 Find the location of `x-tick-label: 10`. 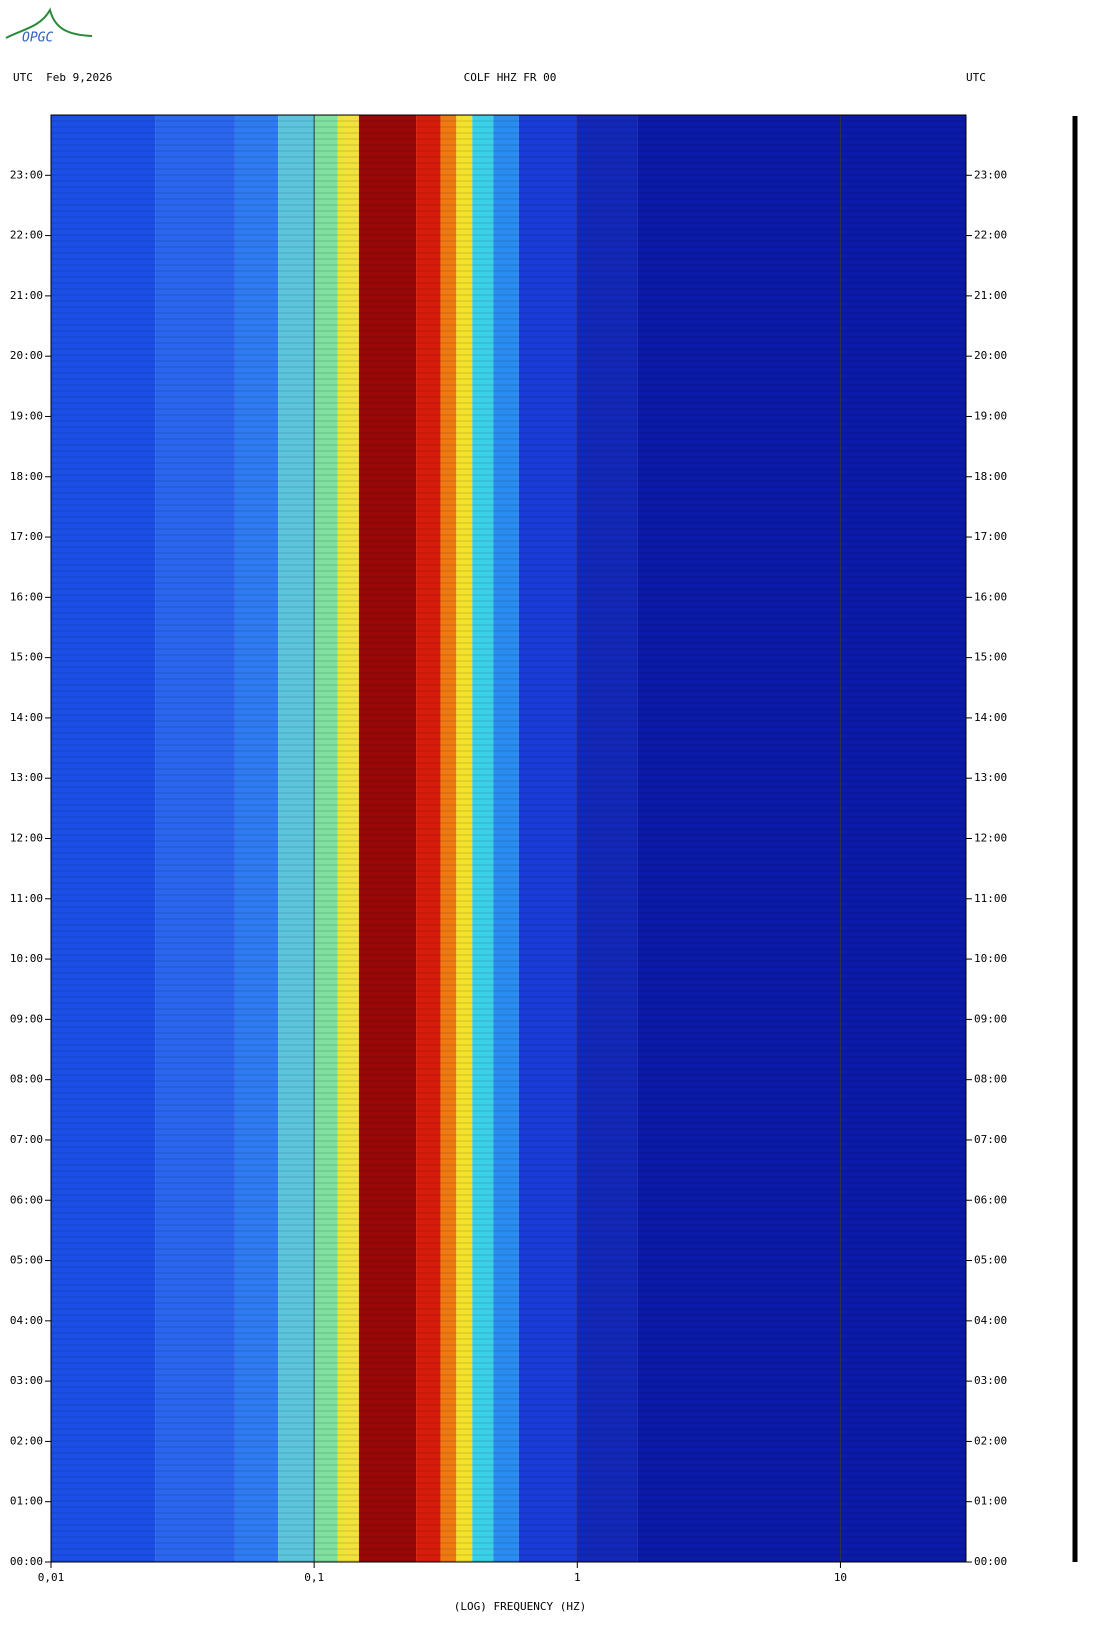

x-tick-label: 10 is located at coordinates (840, 1577).